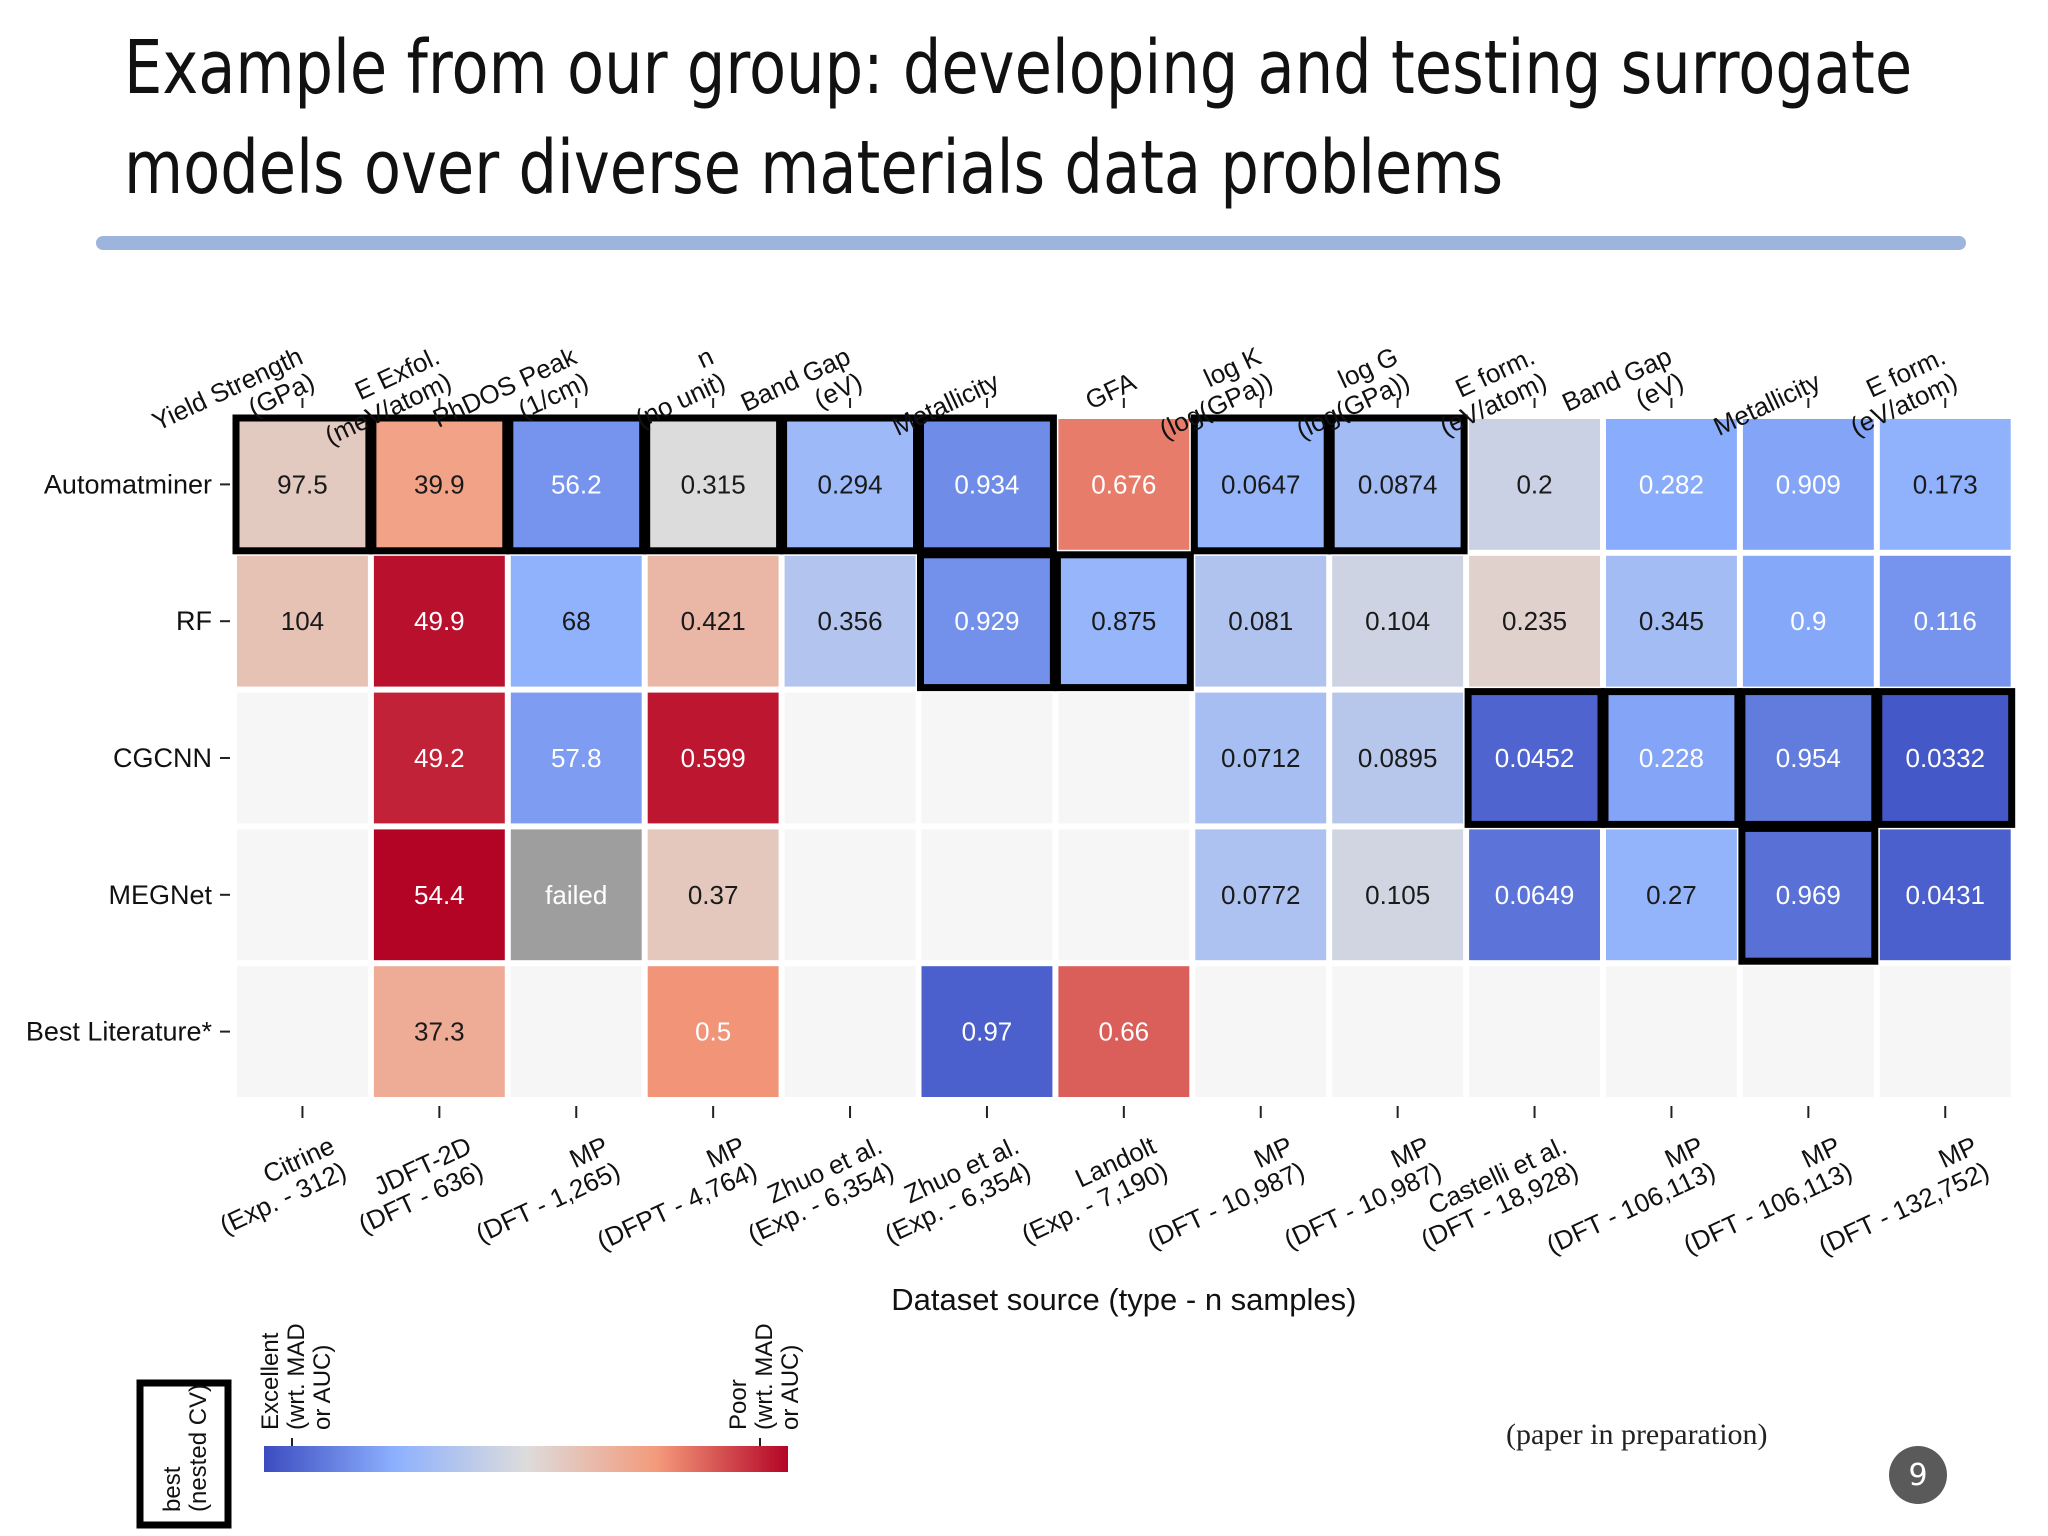 This screenshot has width=2048, height=1536. What do you see at coordinates (160, 895) in the screenshot?
I see `row-label: MEGNet` at bounding box center [160, 895].